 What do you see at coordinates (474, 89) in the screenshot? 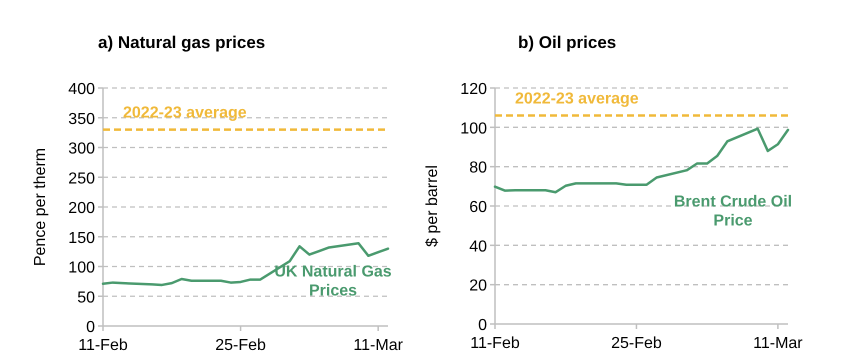
I see `y-tick-label: 120` at bounding box center [474, 89].